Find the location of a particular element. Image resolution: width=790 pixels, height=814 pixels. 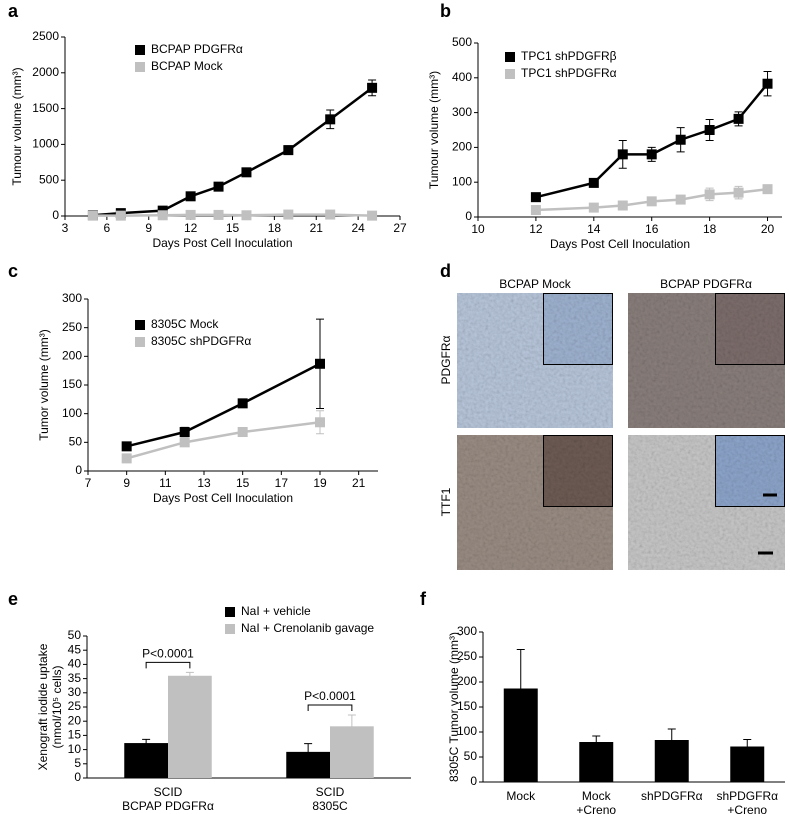

y-tick-label: 30 is located at coordinates (75, 692).